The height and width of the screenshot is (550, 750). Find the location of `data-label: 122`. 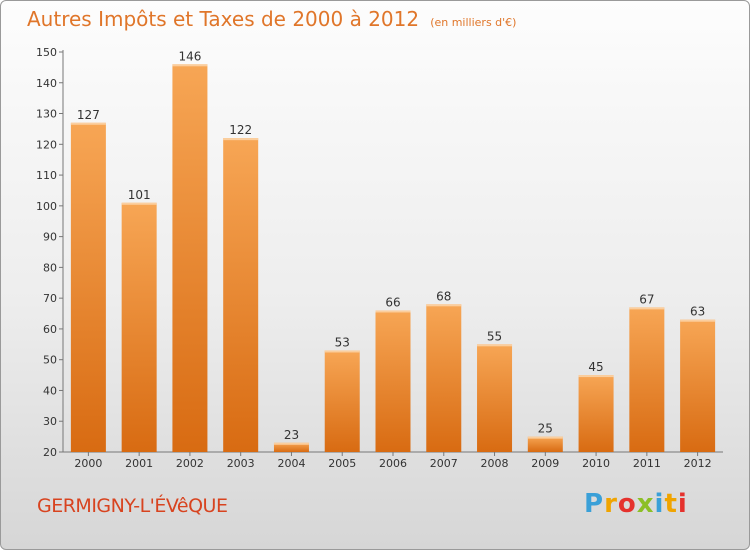

data-label: 122 is located at coordinates (240, 130).